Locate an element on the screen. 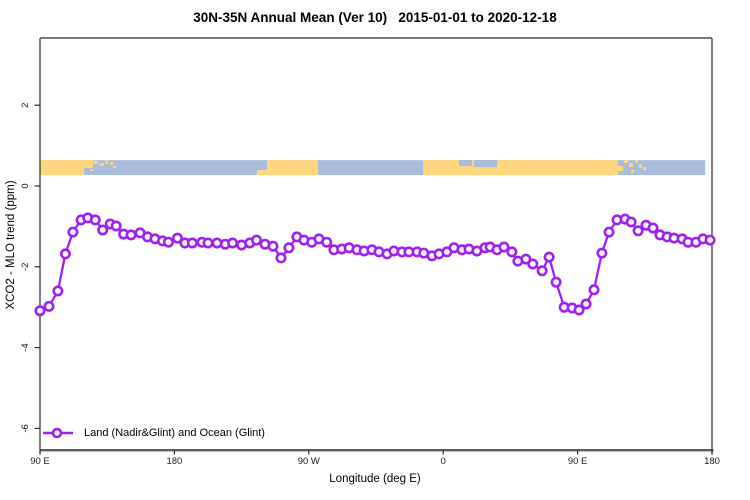 The image size is (750, 500). x-tick-label: 90 W is located at coordinates (309, 461).